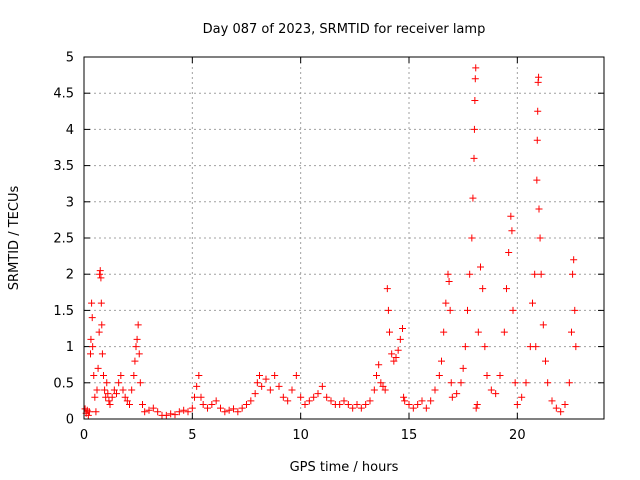  Describe the element at coordinates (63, 166) in the screenshot. I see `y-tick-label: 3.5` at that location.